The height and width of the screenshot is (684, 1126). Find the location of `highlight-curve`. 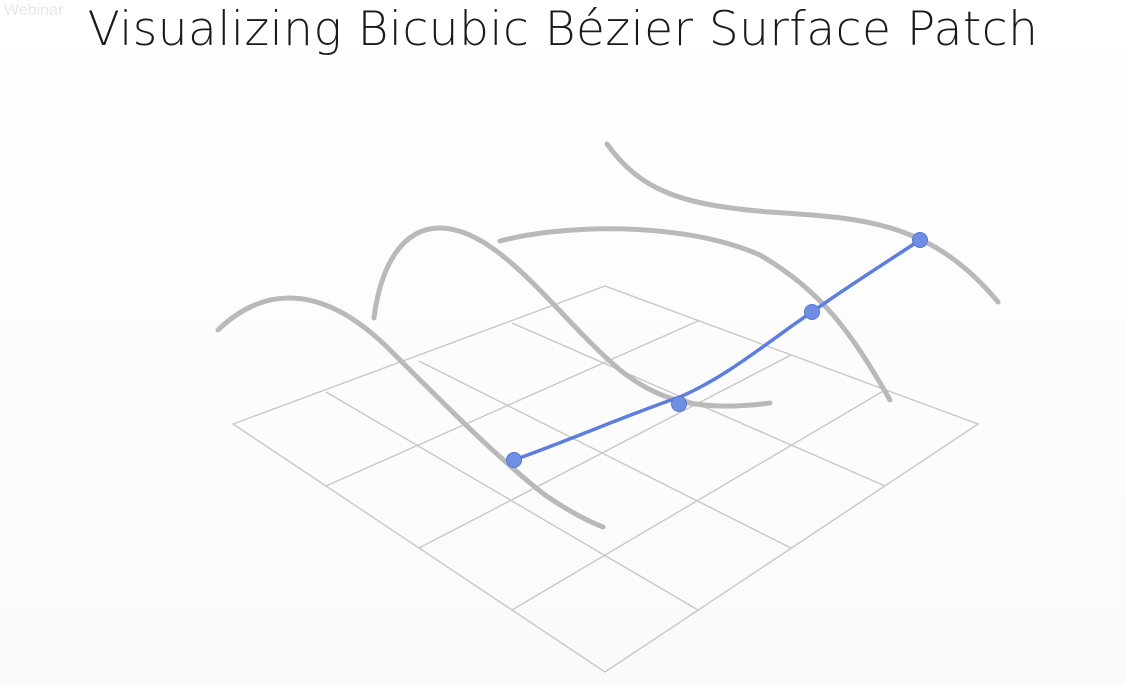

highlight-curve is located at coordinates (717, 350).